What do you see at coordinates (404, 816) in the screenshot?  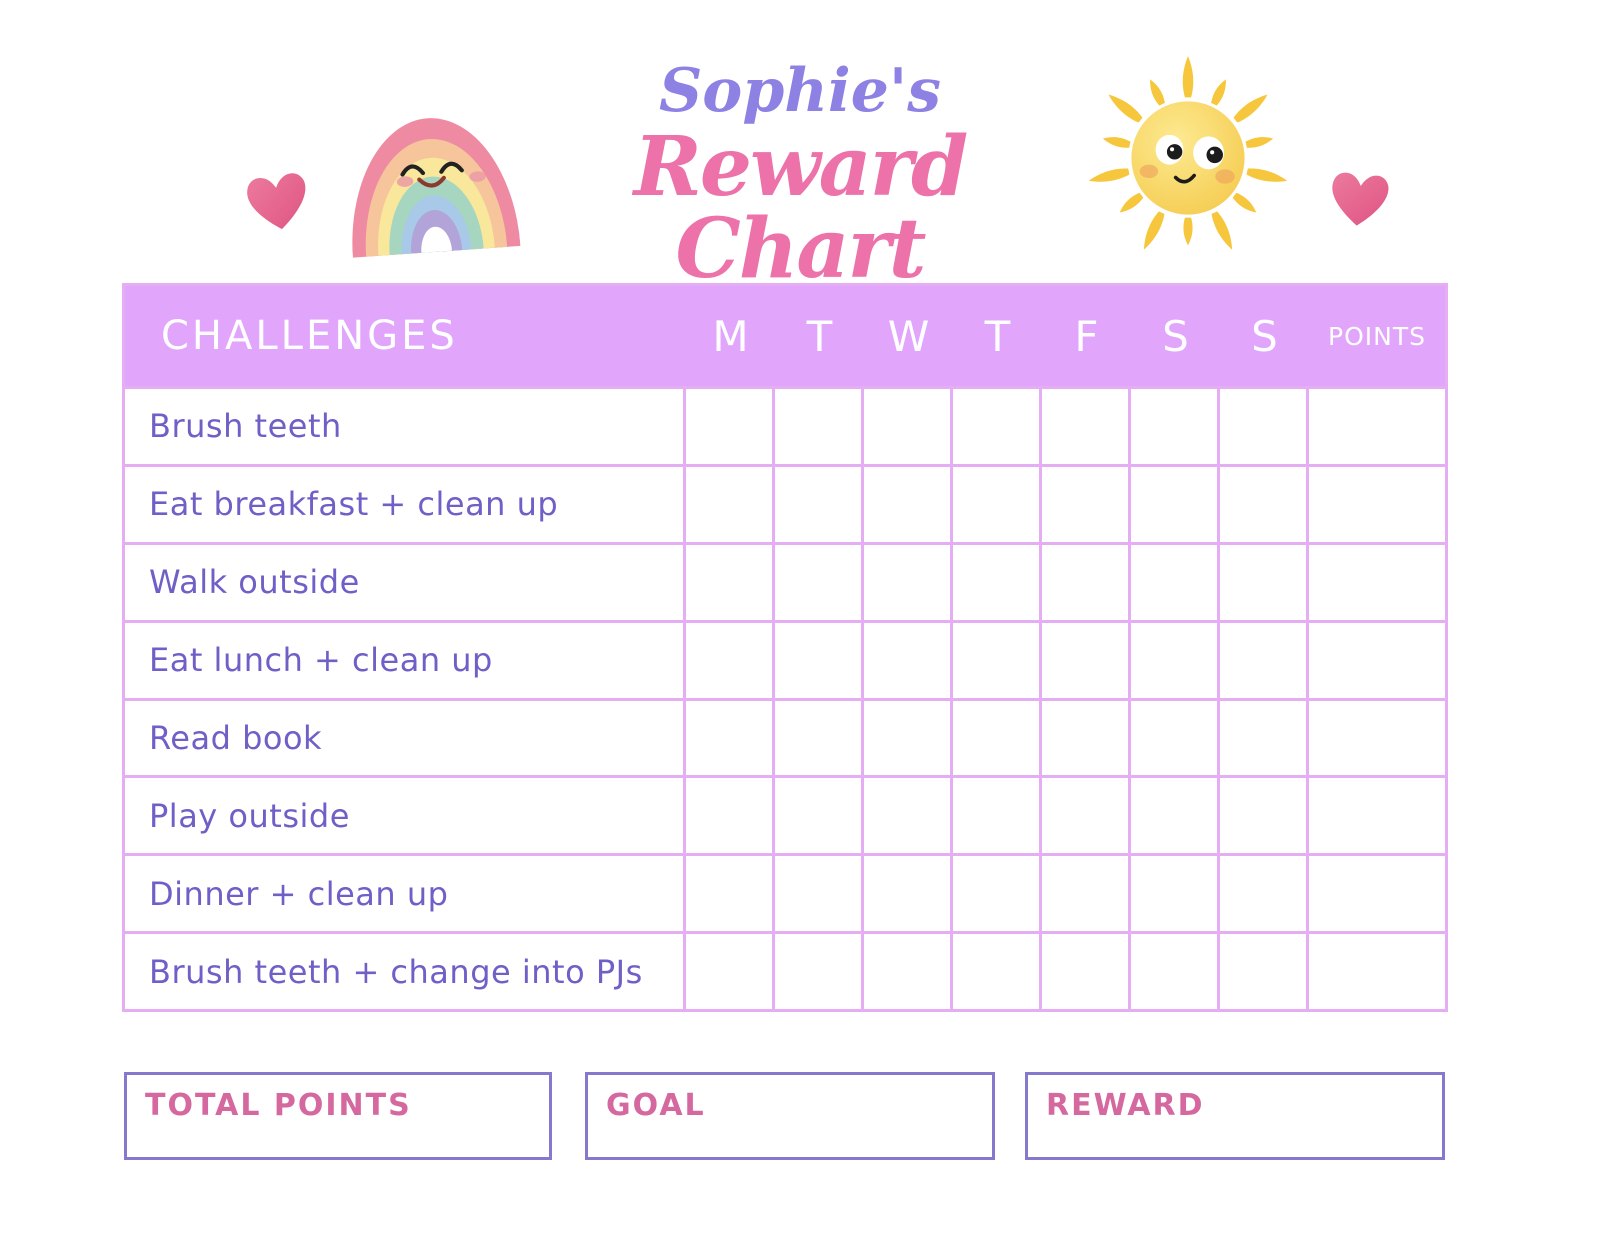 I see `challenge-label: Play outside` at bounding box center [404, 816].